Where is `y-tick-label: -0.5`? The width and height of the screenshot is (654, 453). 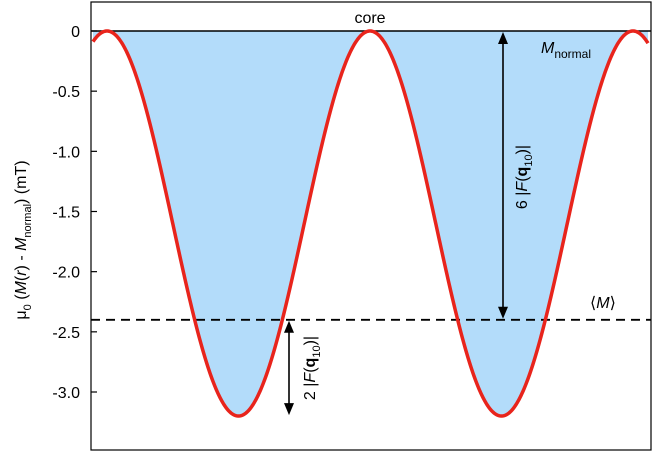 y-tick-label: -0.5 is located at coordinates (66, 92).